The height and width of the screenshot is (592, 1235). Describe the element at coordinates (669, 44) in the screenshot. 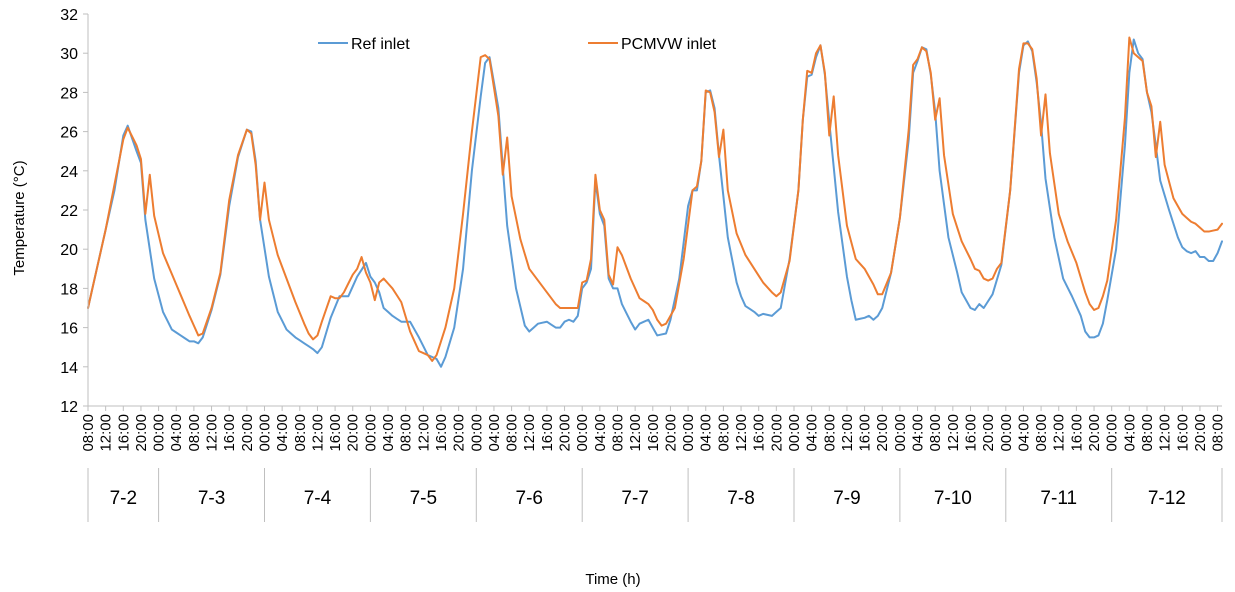

I see `legend-label: PCMVW inlet` at that location.